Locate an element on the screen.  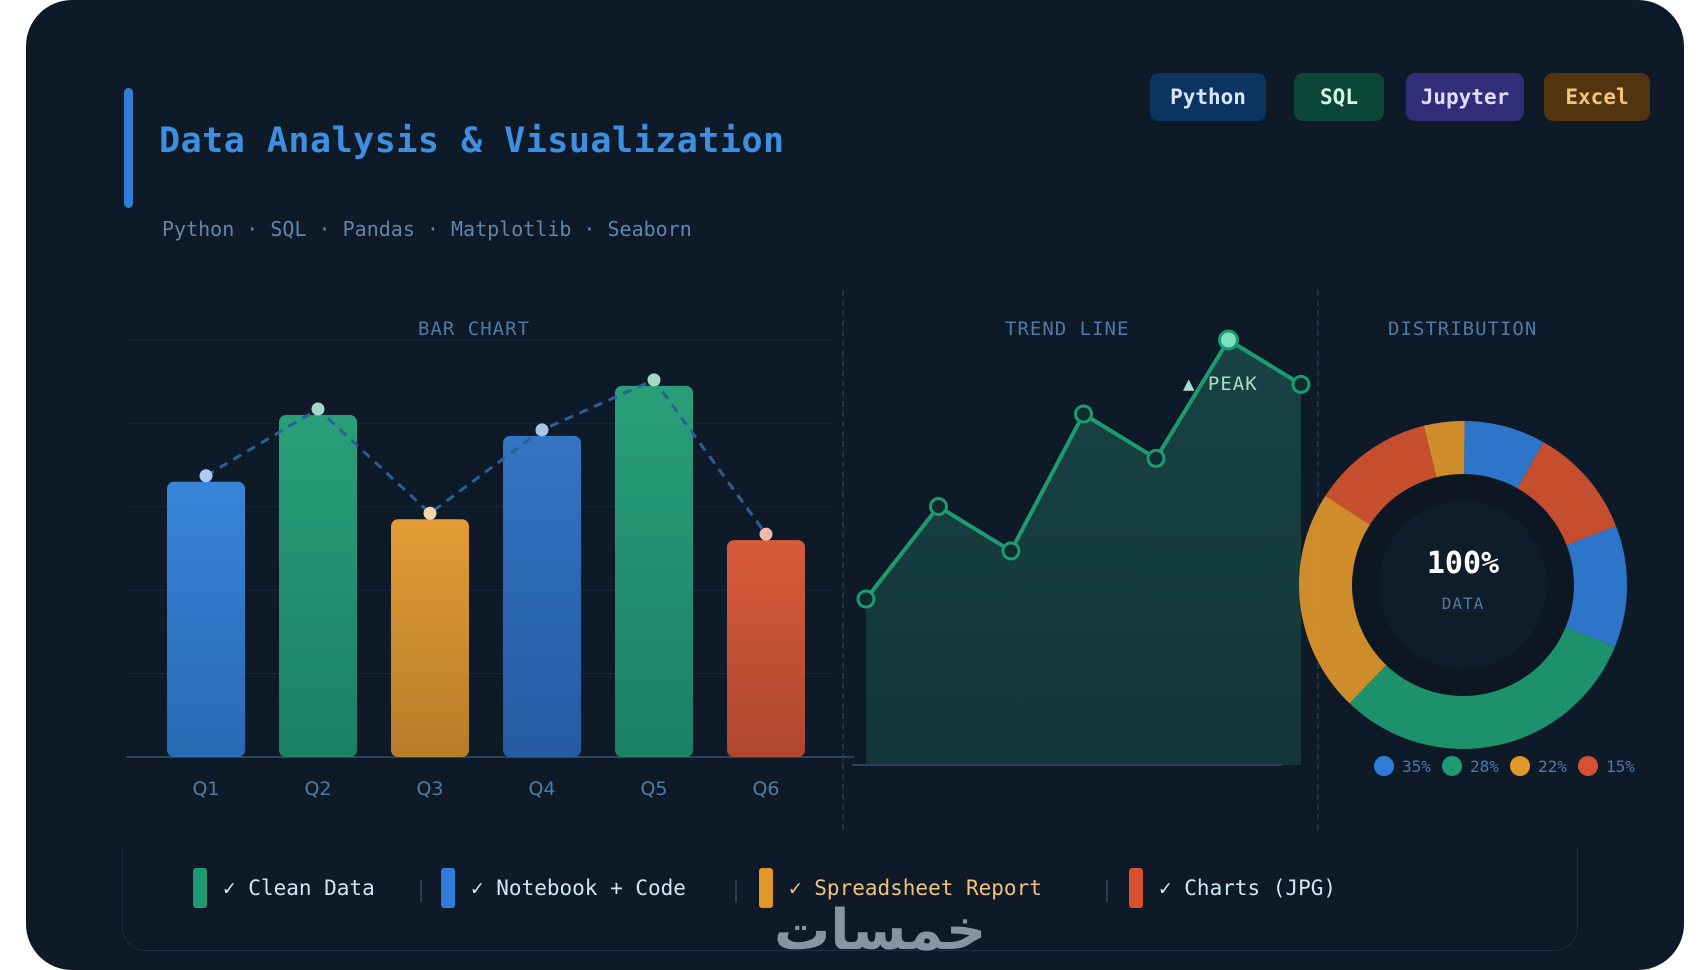
page-title: Data Analysis & Visualization is located at coordinates (472, 141).